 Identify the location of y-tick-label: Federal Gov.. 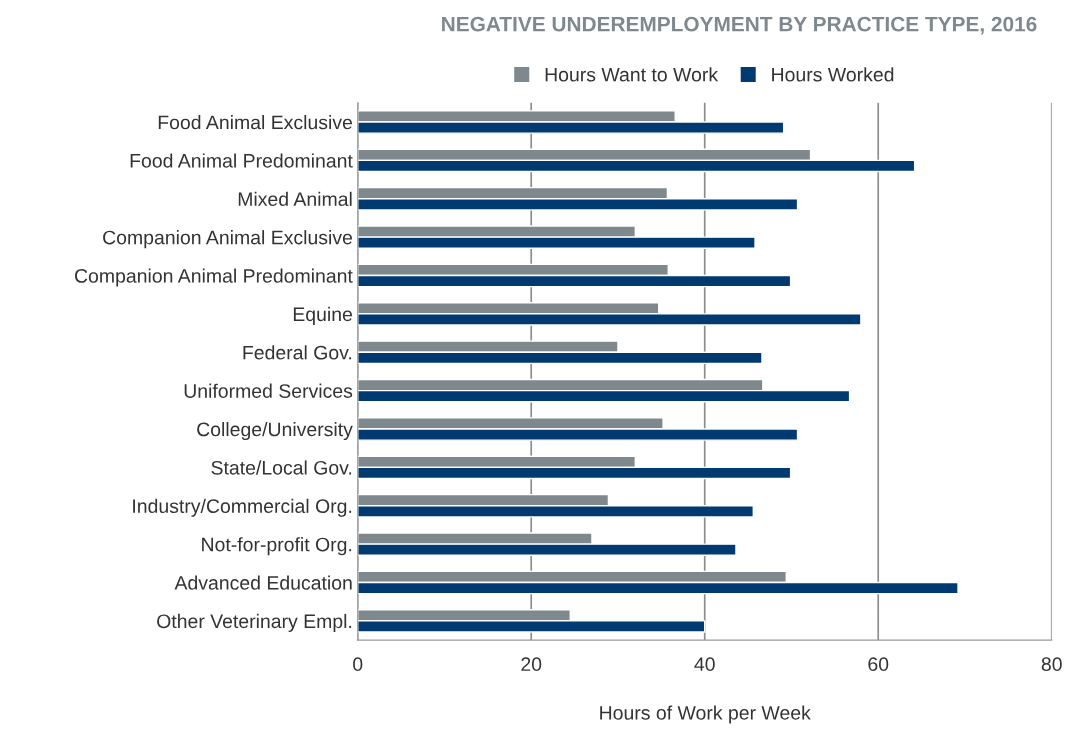
(297, 352).